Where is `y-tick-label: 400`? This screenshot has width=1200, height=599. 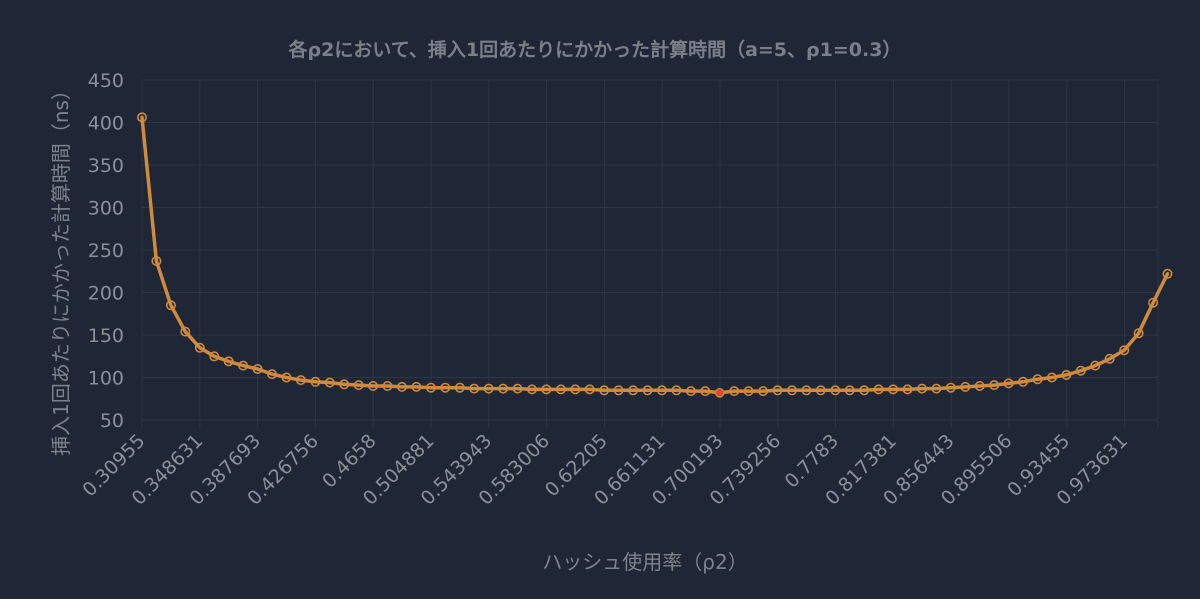
y-tick-label: 400 is located at coordinates (106, 124).